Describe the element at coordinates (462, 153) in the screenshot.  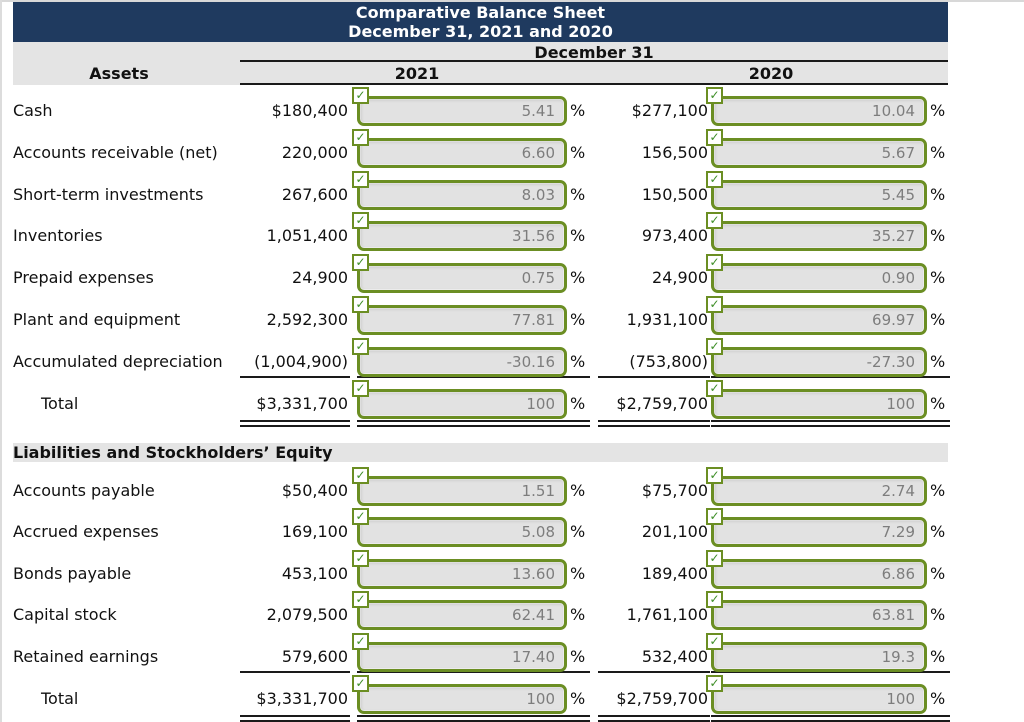
I see `percent-input-2021: 6.60` at that location.